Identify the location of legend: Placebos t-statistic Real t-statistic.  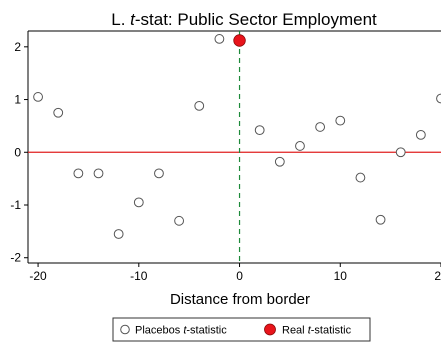
(241, 329).